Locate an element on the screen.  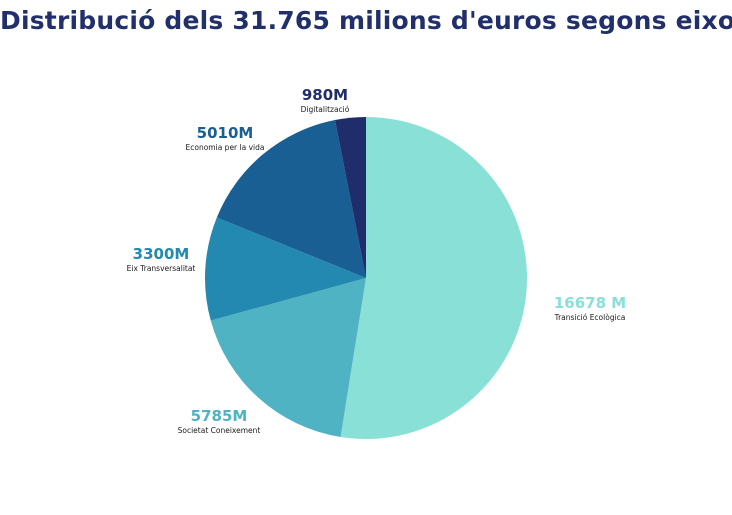
slice-category-label: Digitalització is located at coordinates (325, 109).